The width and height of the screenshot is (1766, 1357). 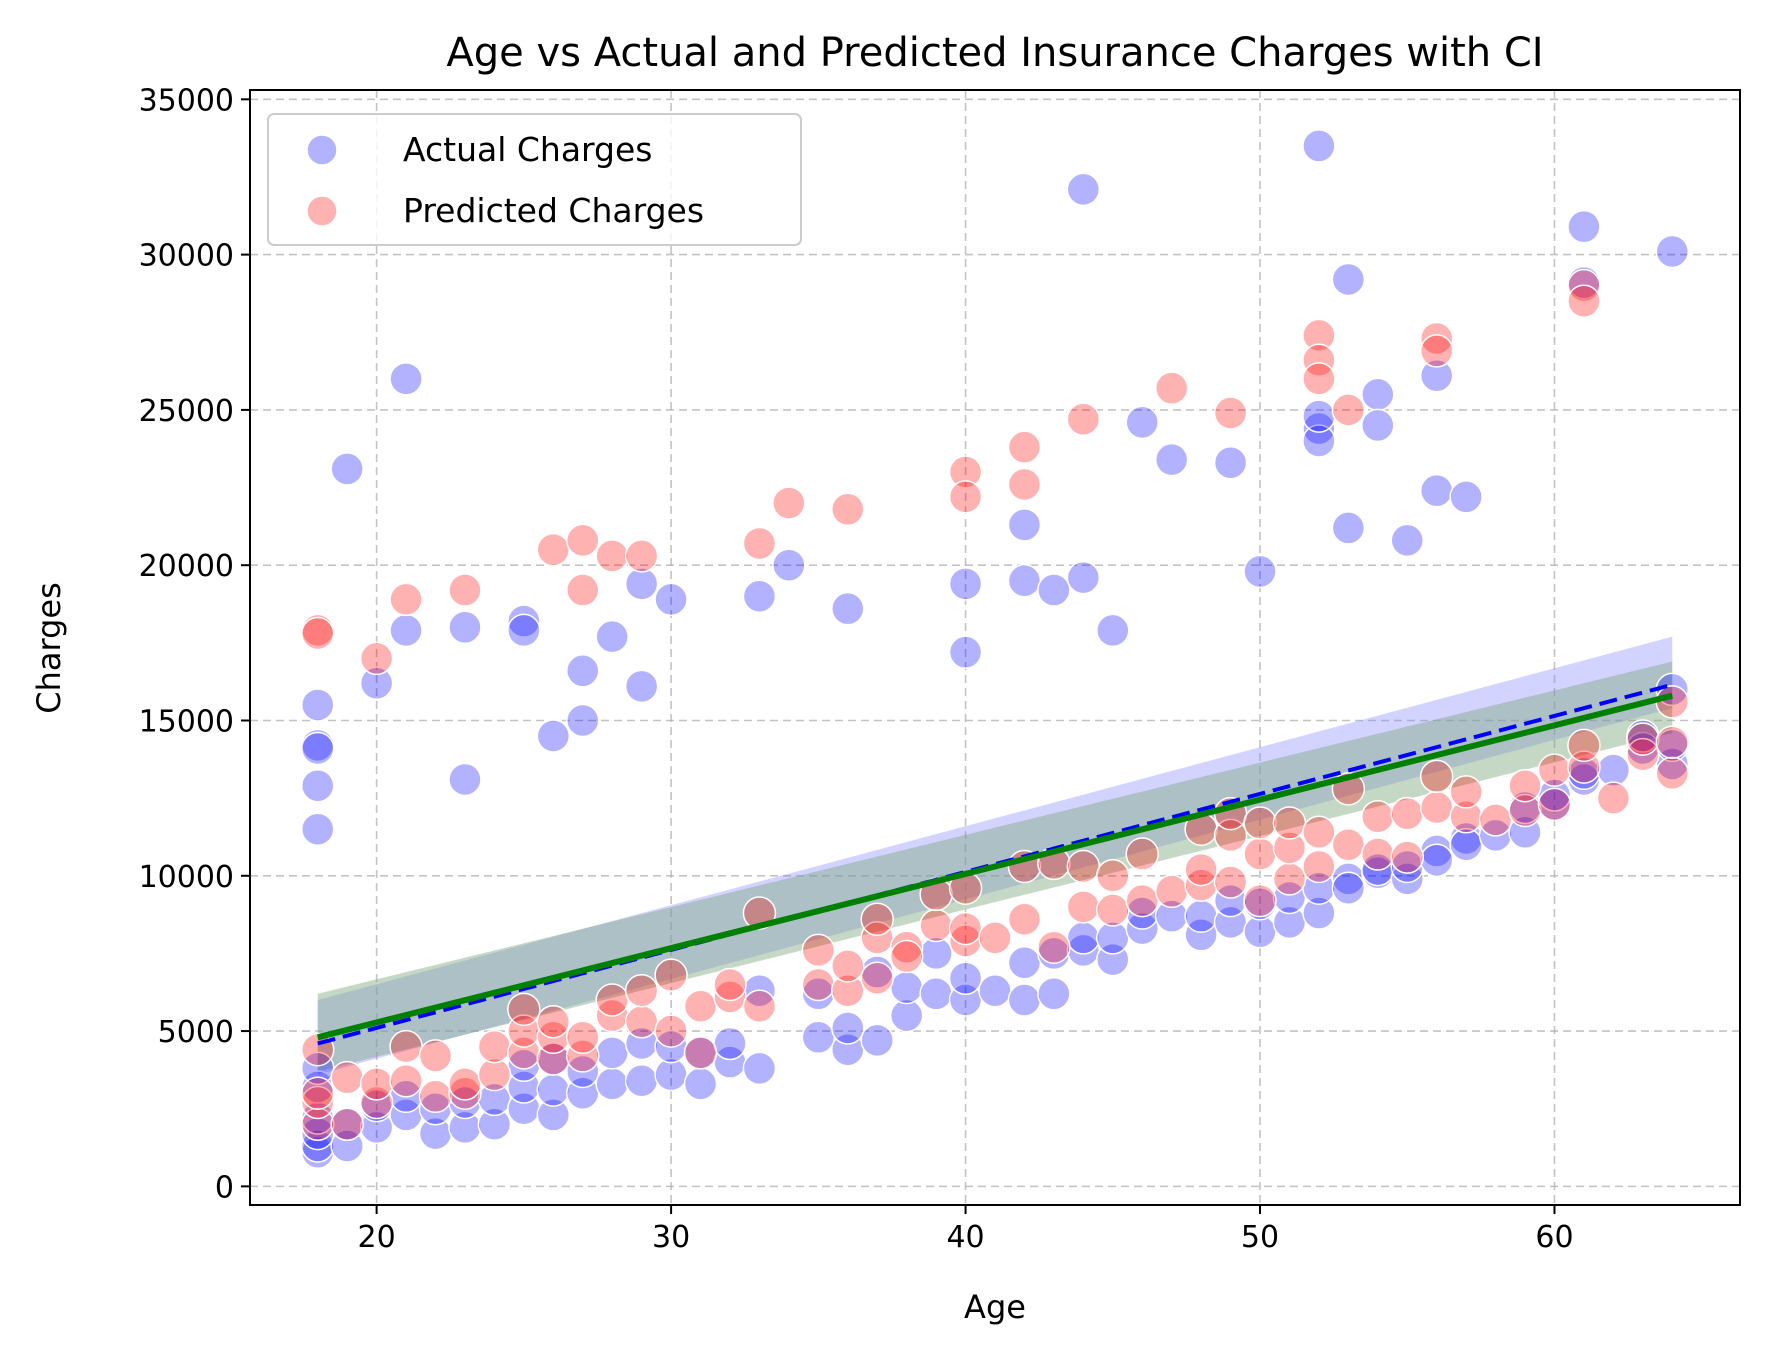 I want to click on x-tick-label: 50, so click(x=1260, y=1237).